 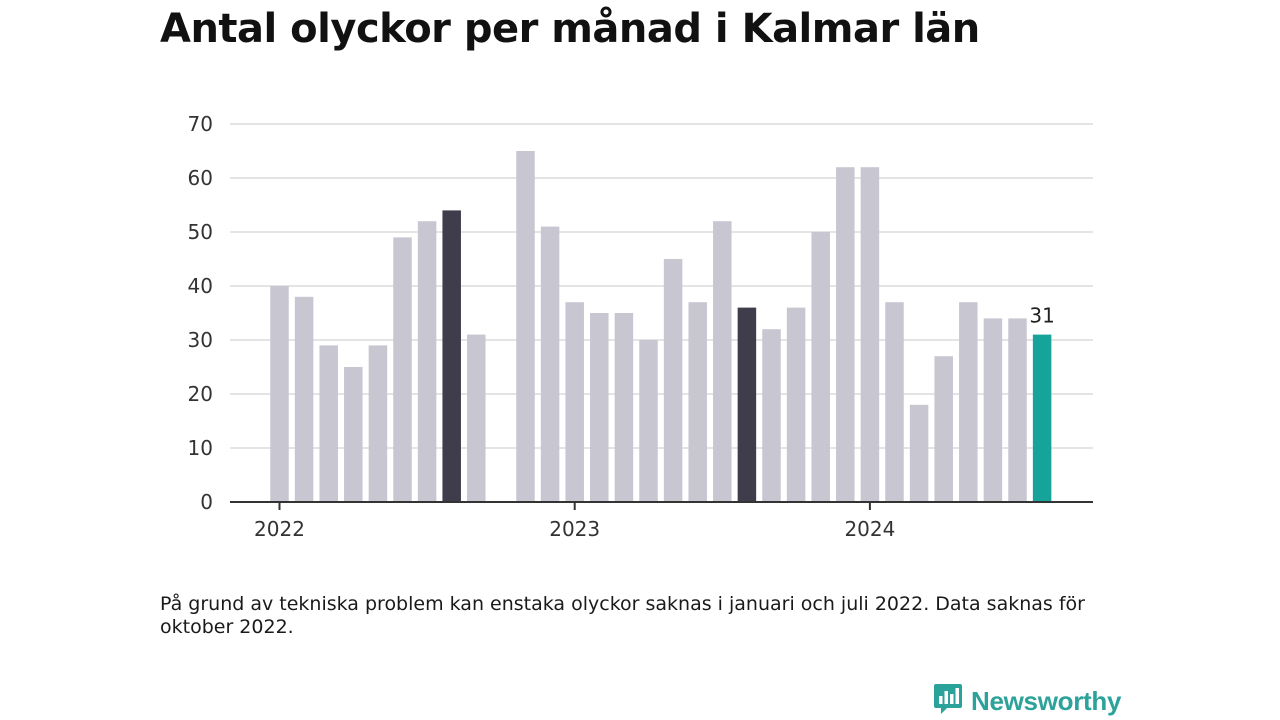 What do you see at coordinates (206, 502) in the screenshot?
I see `y-tick-label: 0` at bounding box center [206, 502].